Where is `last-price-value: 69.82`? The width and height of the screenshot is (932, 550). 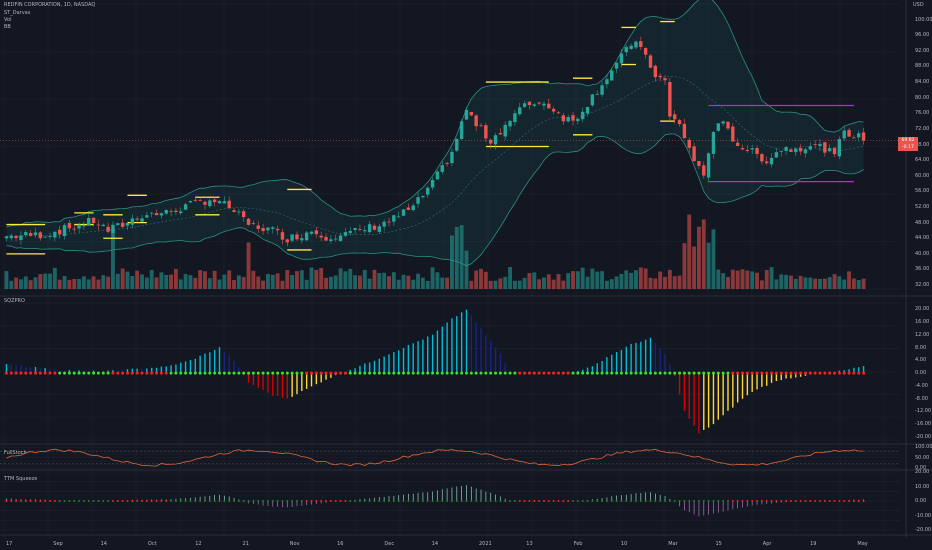 last-price-value: 69.82 is located at coordinates (908, 140).